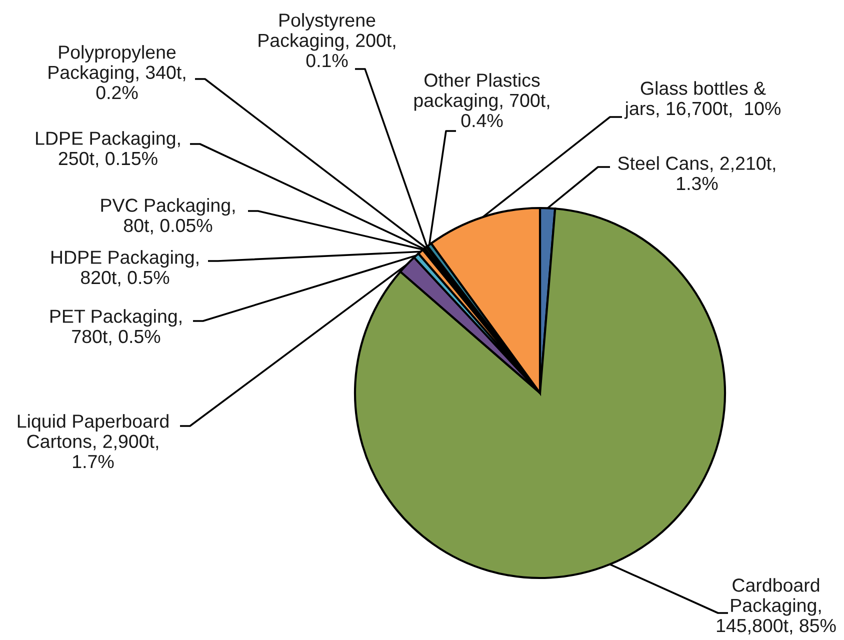 The image size is (844, 640). What do you see at coordinates (116, 327) in the screenshot?
I see `slice-label: PET Packaging, 780t, 0.5%` at bounding box center [116, 327].